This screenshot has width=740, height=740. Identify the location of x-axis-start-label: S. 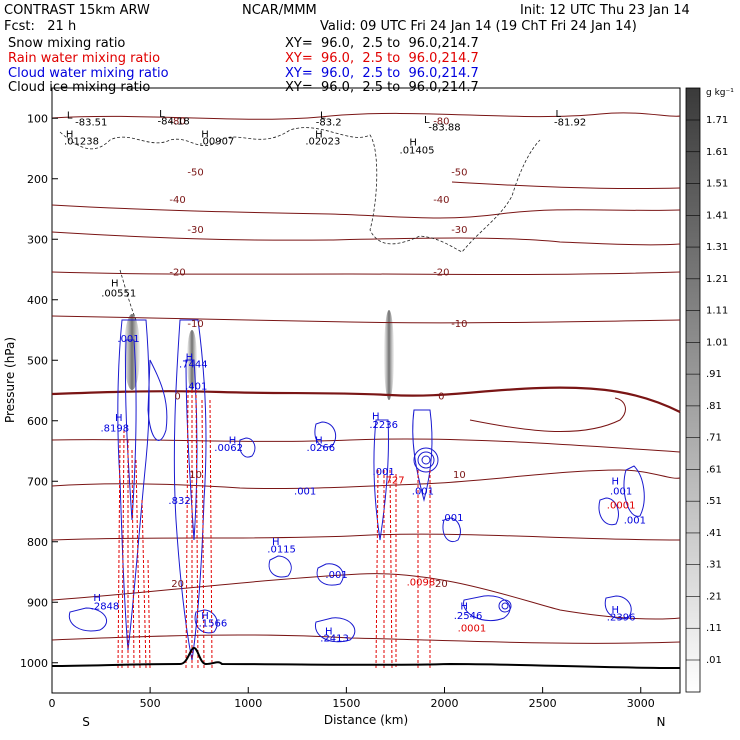
(86, 722).